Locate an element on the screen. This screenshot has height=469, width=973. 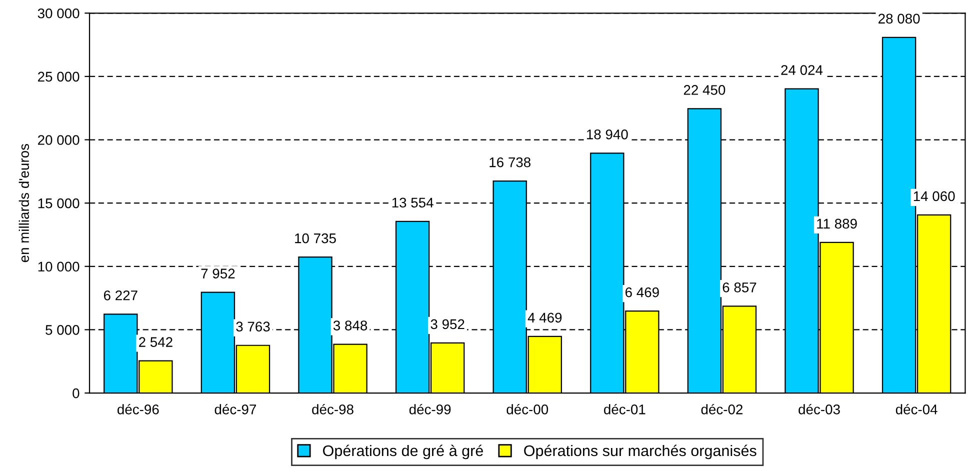
y-tick-label: 25 000 is located at coordinates (59, 77).